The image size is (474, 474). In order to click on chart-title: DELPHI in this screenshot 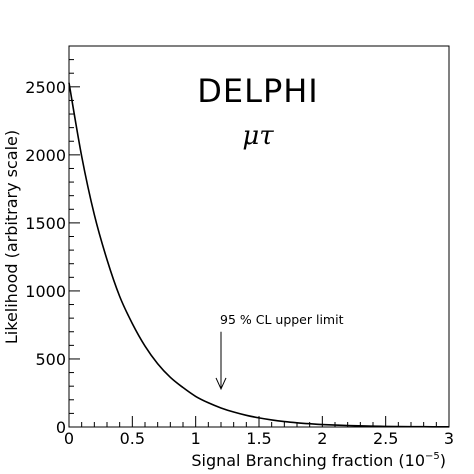, I will do `click(257, 91)`.